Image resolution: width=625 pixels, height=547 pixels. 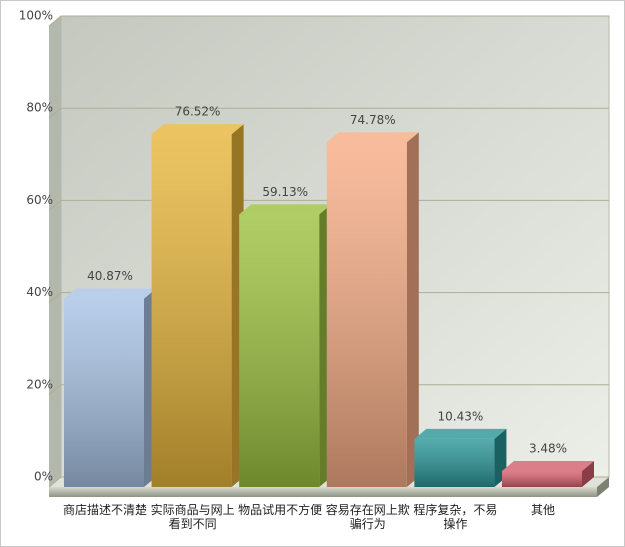 What do you see at coordinates (110, 276) in the screenshot?
I see `value-label: 40.87%` at bounding box center [110, 276].